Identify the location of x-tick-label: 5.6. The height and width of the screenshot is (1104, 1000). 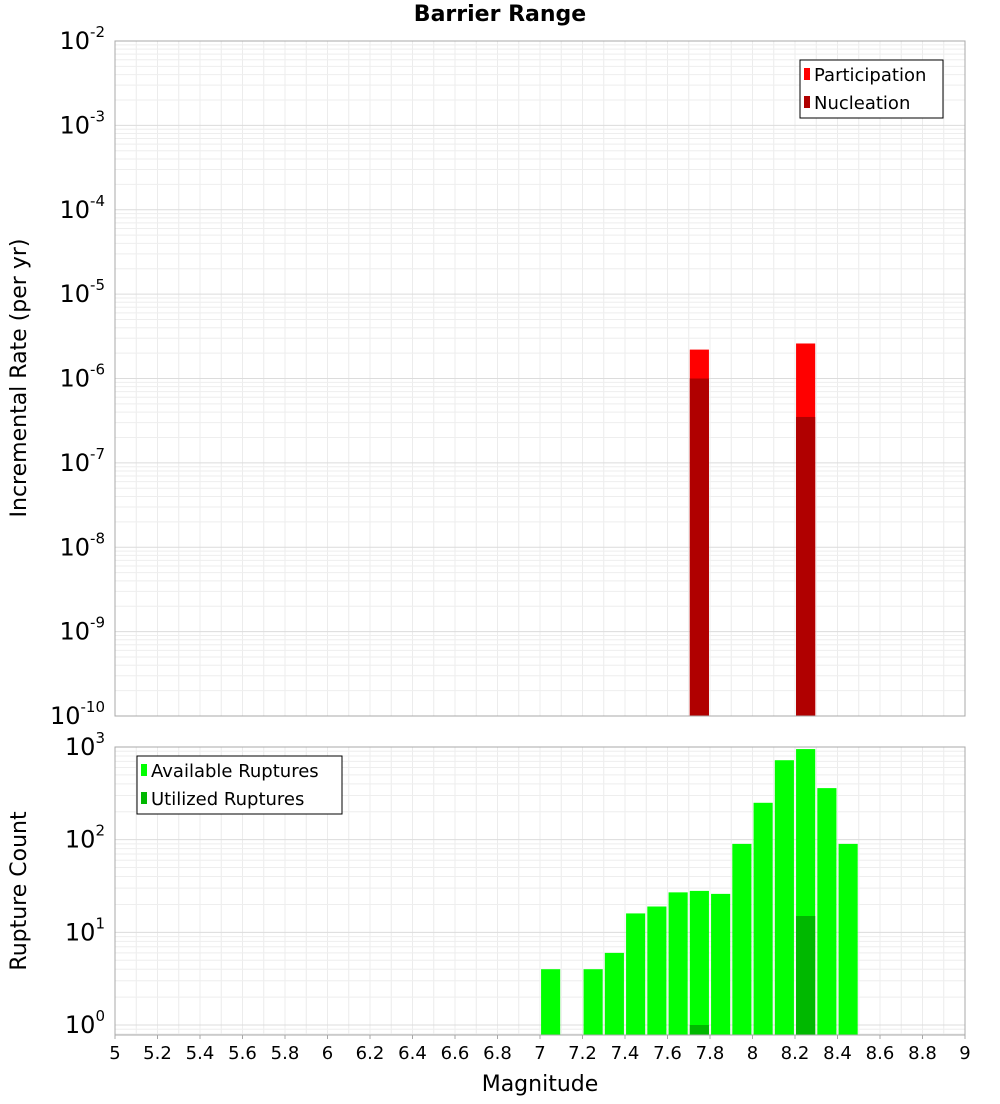
(242, 1053).